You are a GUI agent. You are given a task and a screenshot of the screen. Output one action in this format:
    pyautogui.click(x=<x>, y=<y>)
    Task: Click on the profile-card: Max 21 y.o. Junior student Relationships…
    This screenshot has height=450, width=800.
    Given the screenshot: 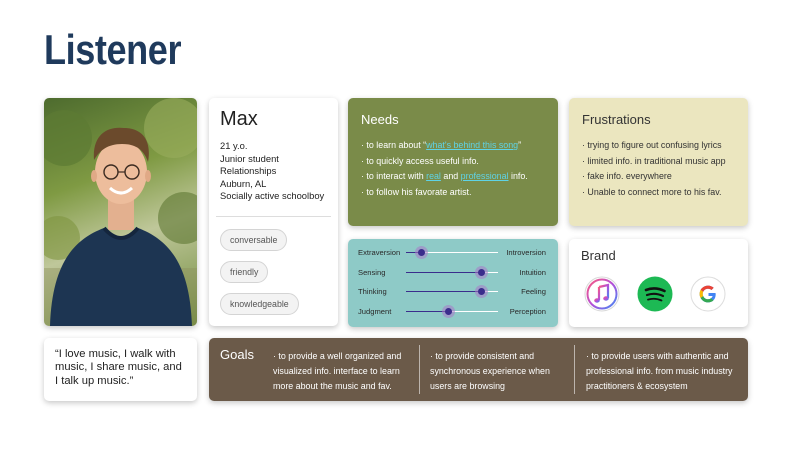 What is the action you would take?
    pyautogui.click(x=273, y=212)
    